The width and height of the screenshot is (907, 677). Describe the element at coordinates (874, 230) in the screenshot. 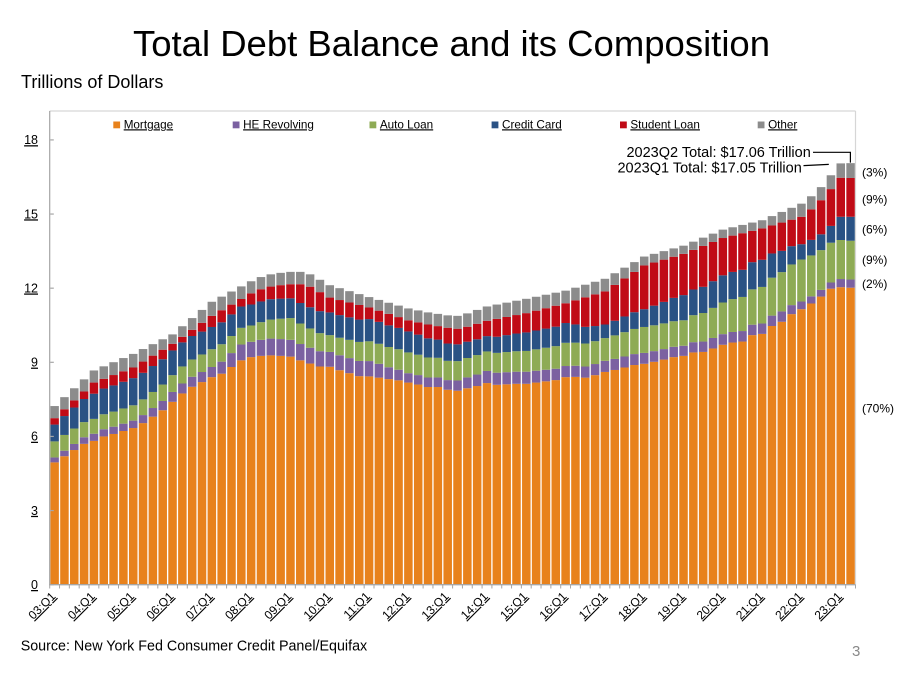

I see `svg-text: (6%)` at that location.